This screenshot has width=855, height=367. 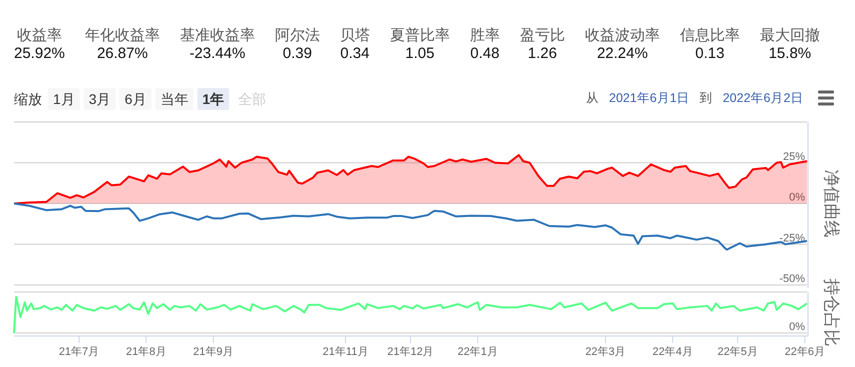 I want to click on text: 贝塔, so click(x=355, y=35).